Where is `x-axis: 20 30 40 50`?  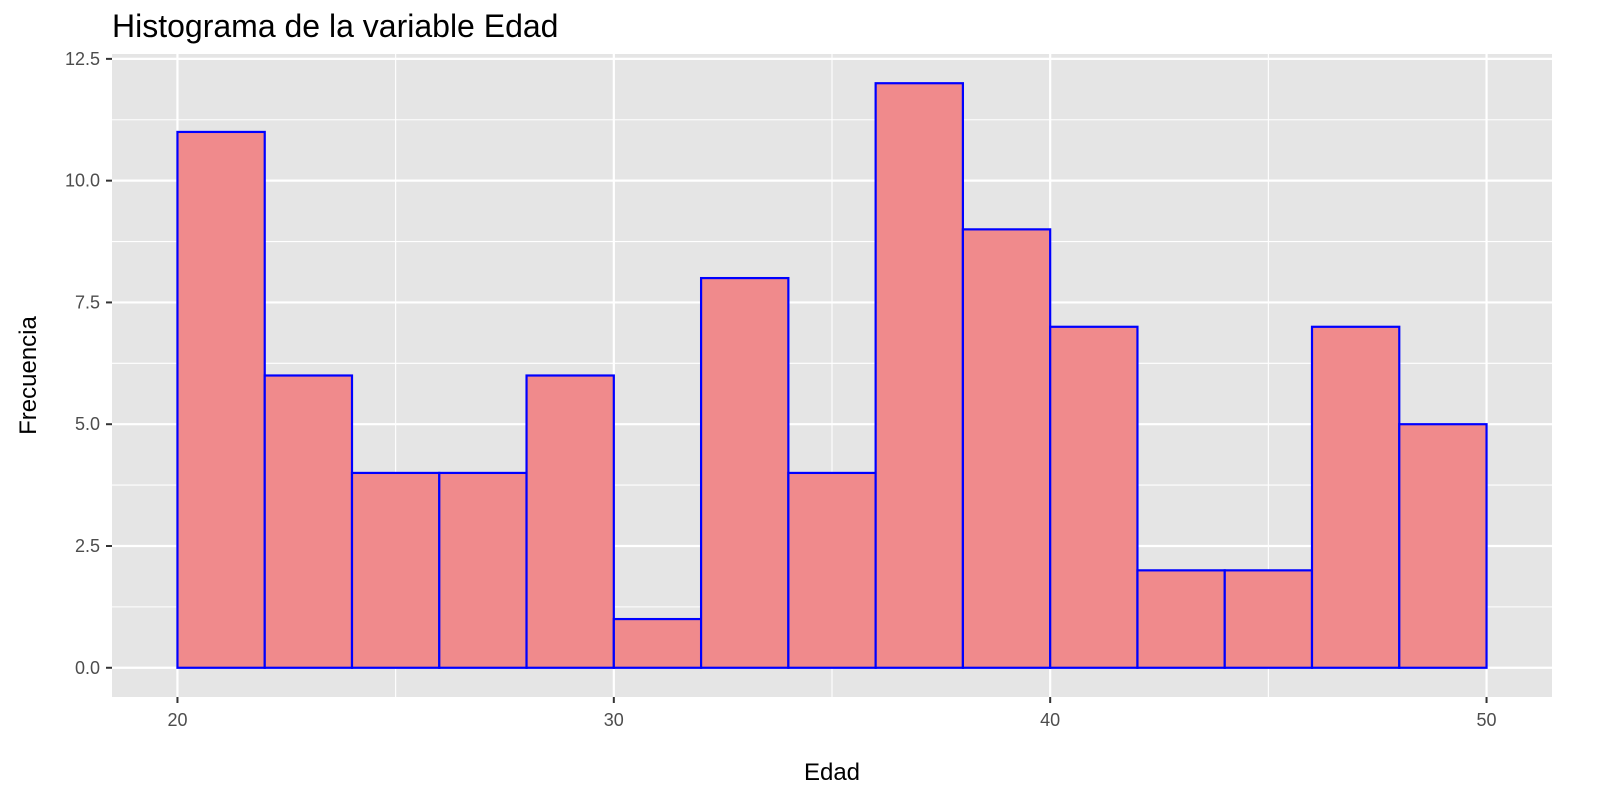
x-axis: 20 30 40 50 is located at coordinates (832, 713).